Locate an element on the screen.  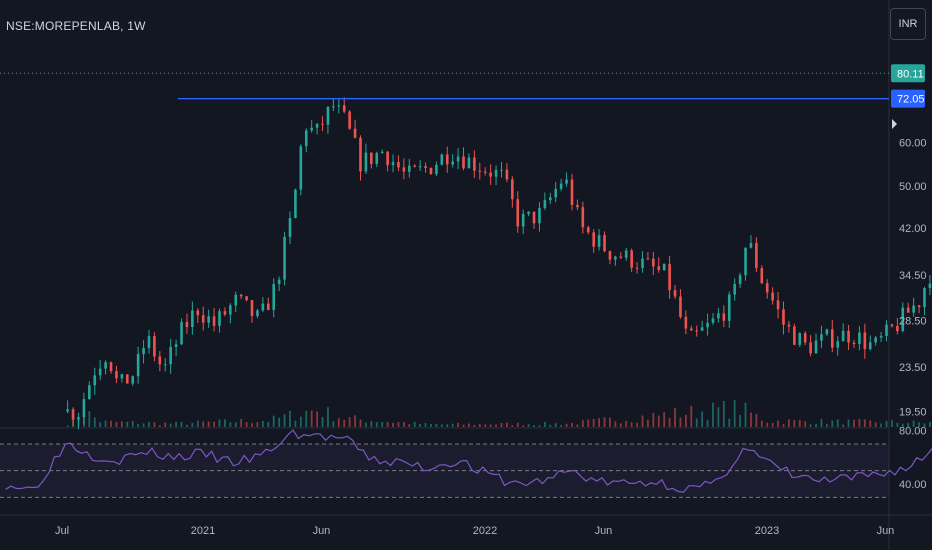
price-tick-label: 23.50 is located at coordinates (913, 368).